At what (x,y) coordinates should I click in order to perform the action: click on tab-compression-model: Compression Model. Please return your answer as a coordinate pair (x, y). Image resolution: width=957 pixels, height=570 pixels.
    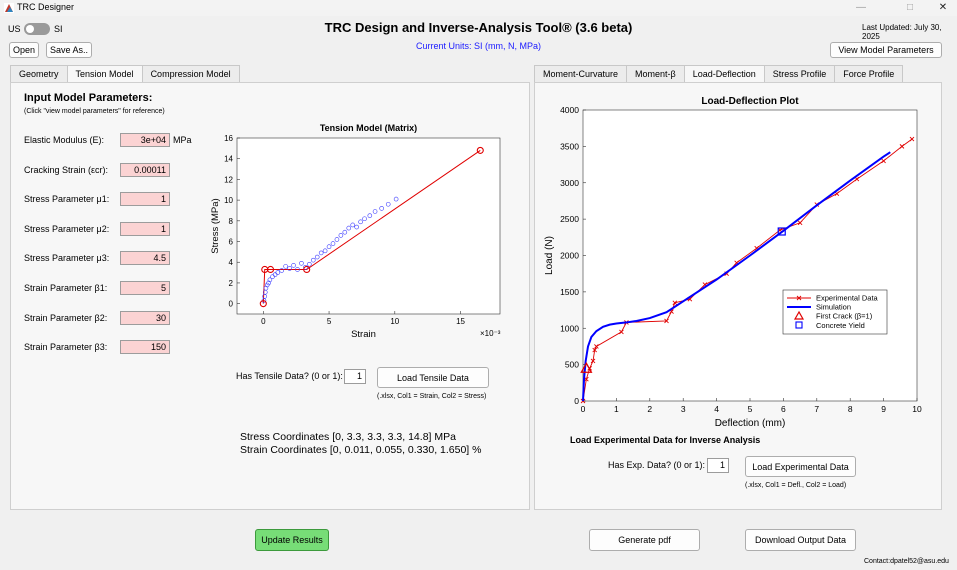
    Looking at the image, I should click on (190, 73).